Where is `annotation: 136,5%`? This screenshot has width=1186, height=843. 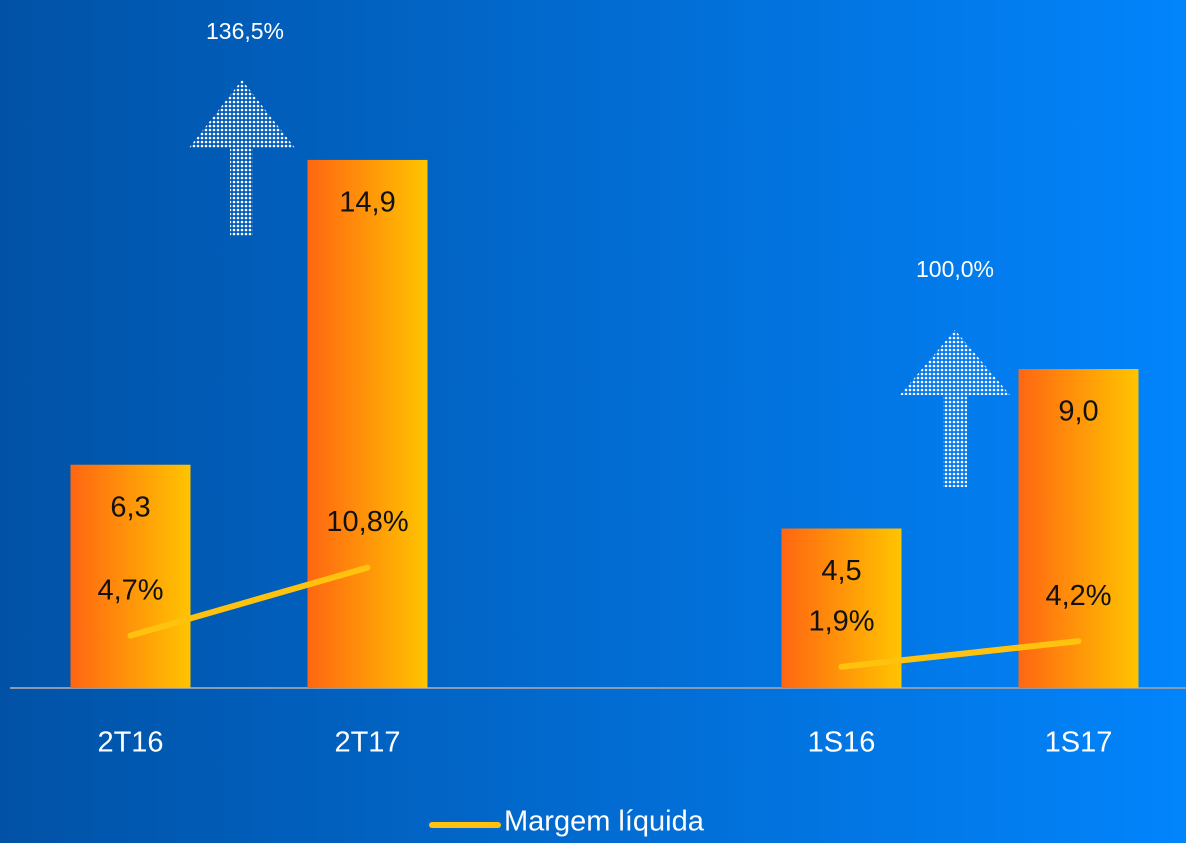
annotation: 136,5% is located at coordinates (245, 31).